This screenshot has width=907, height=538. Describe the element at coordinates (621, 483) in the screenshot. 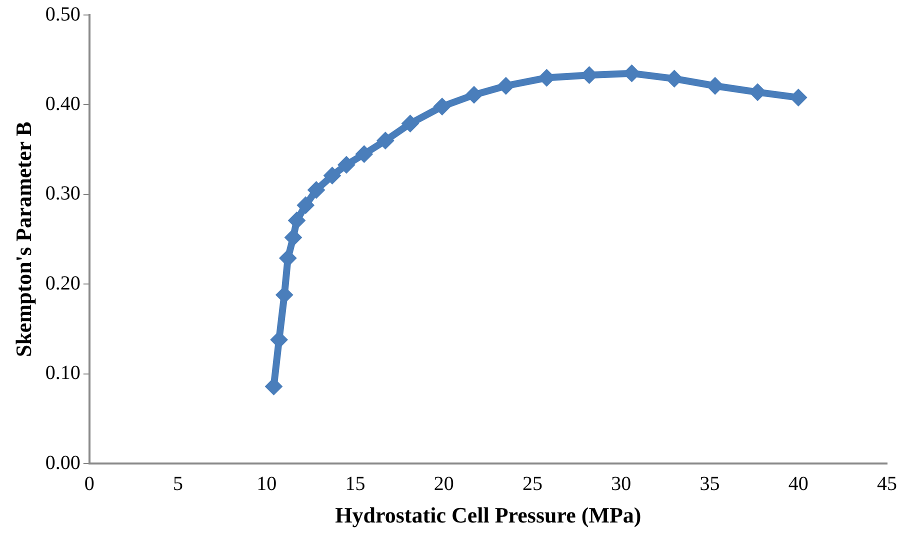

I see `x-tick-label: 30` at that location.